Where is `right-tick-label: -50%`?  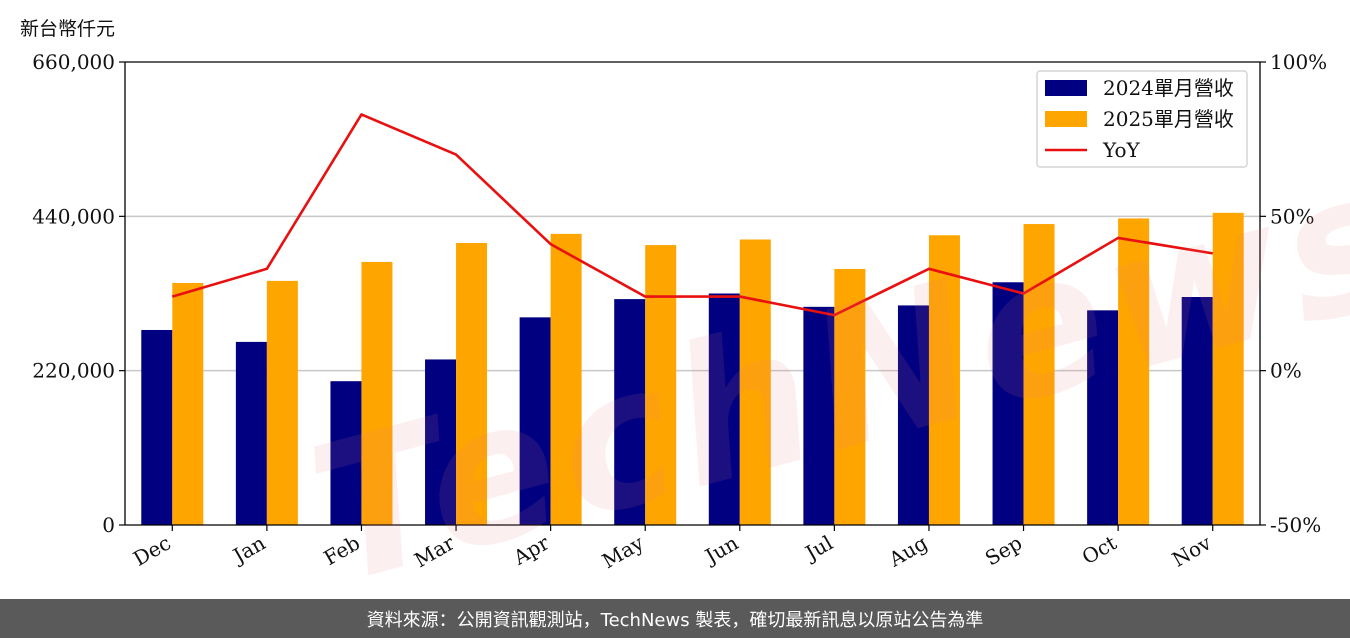 right-tick-label: -50% is located at coordinates (1295, 525).